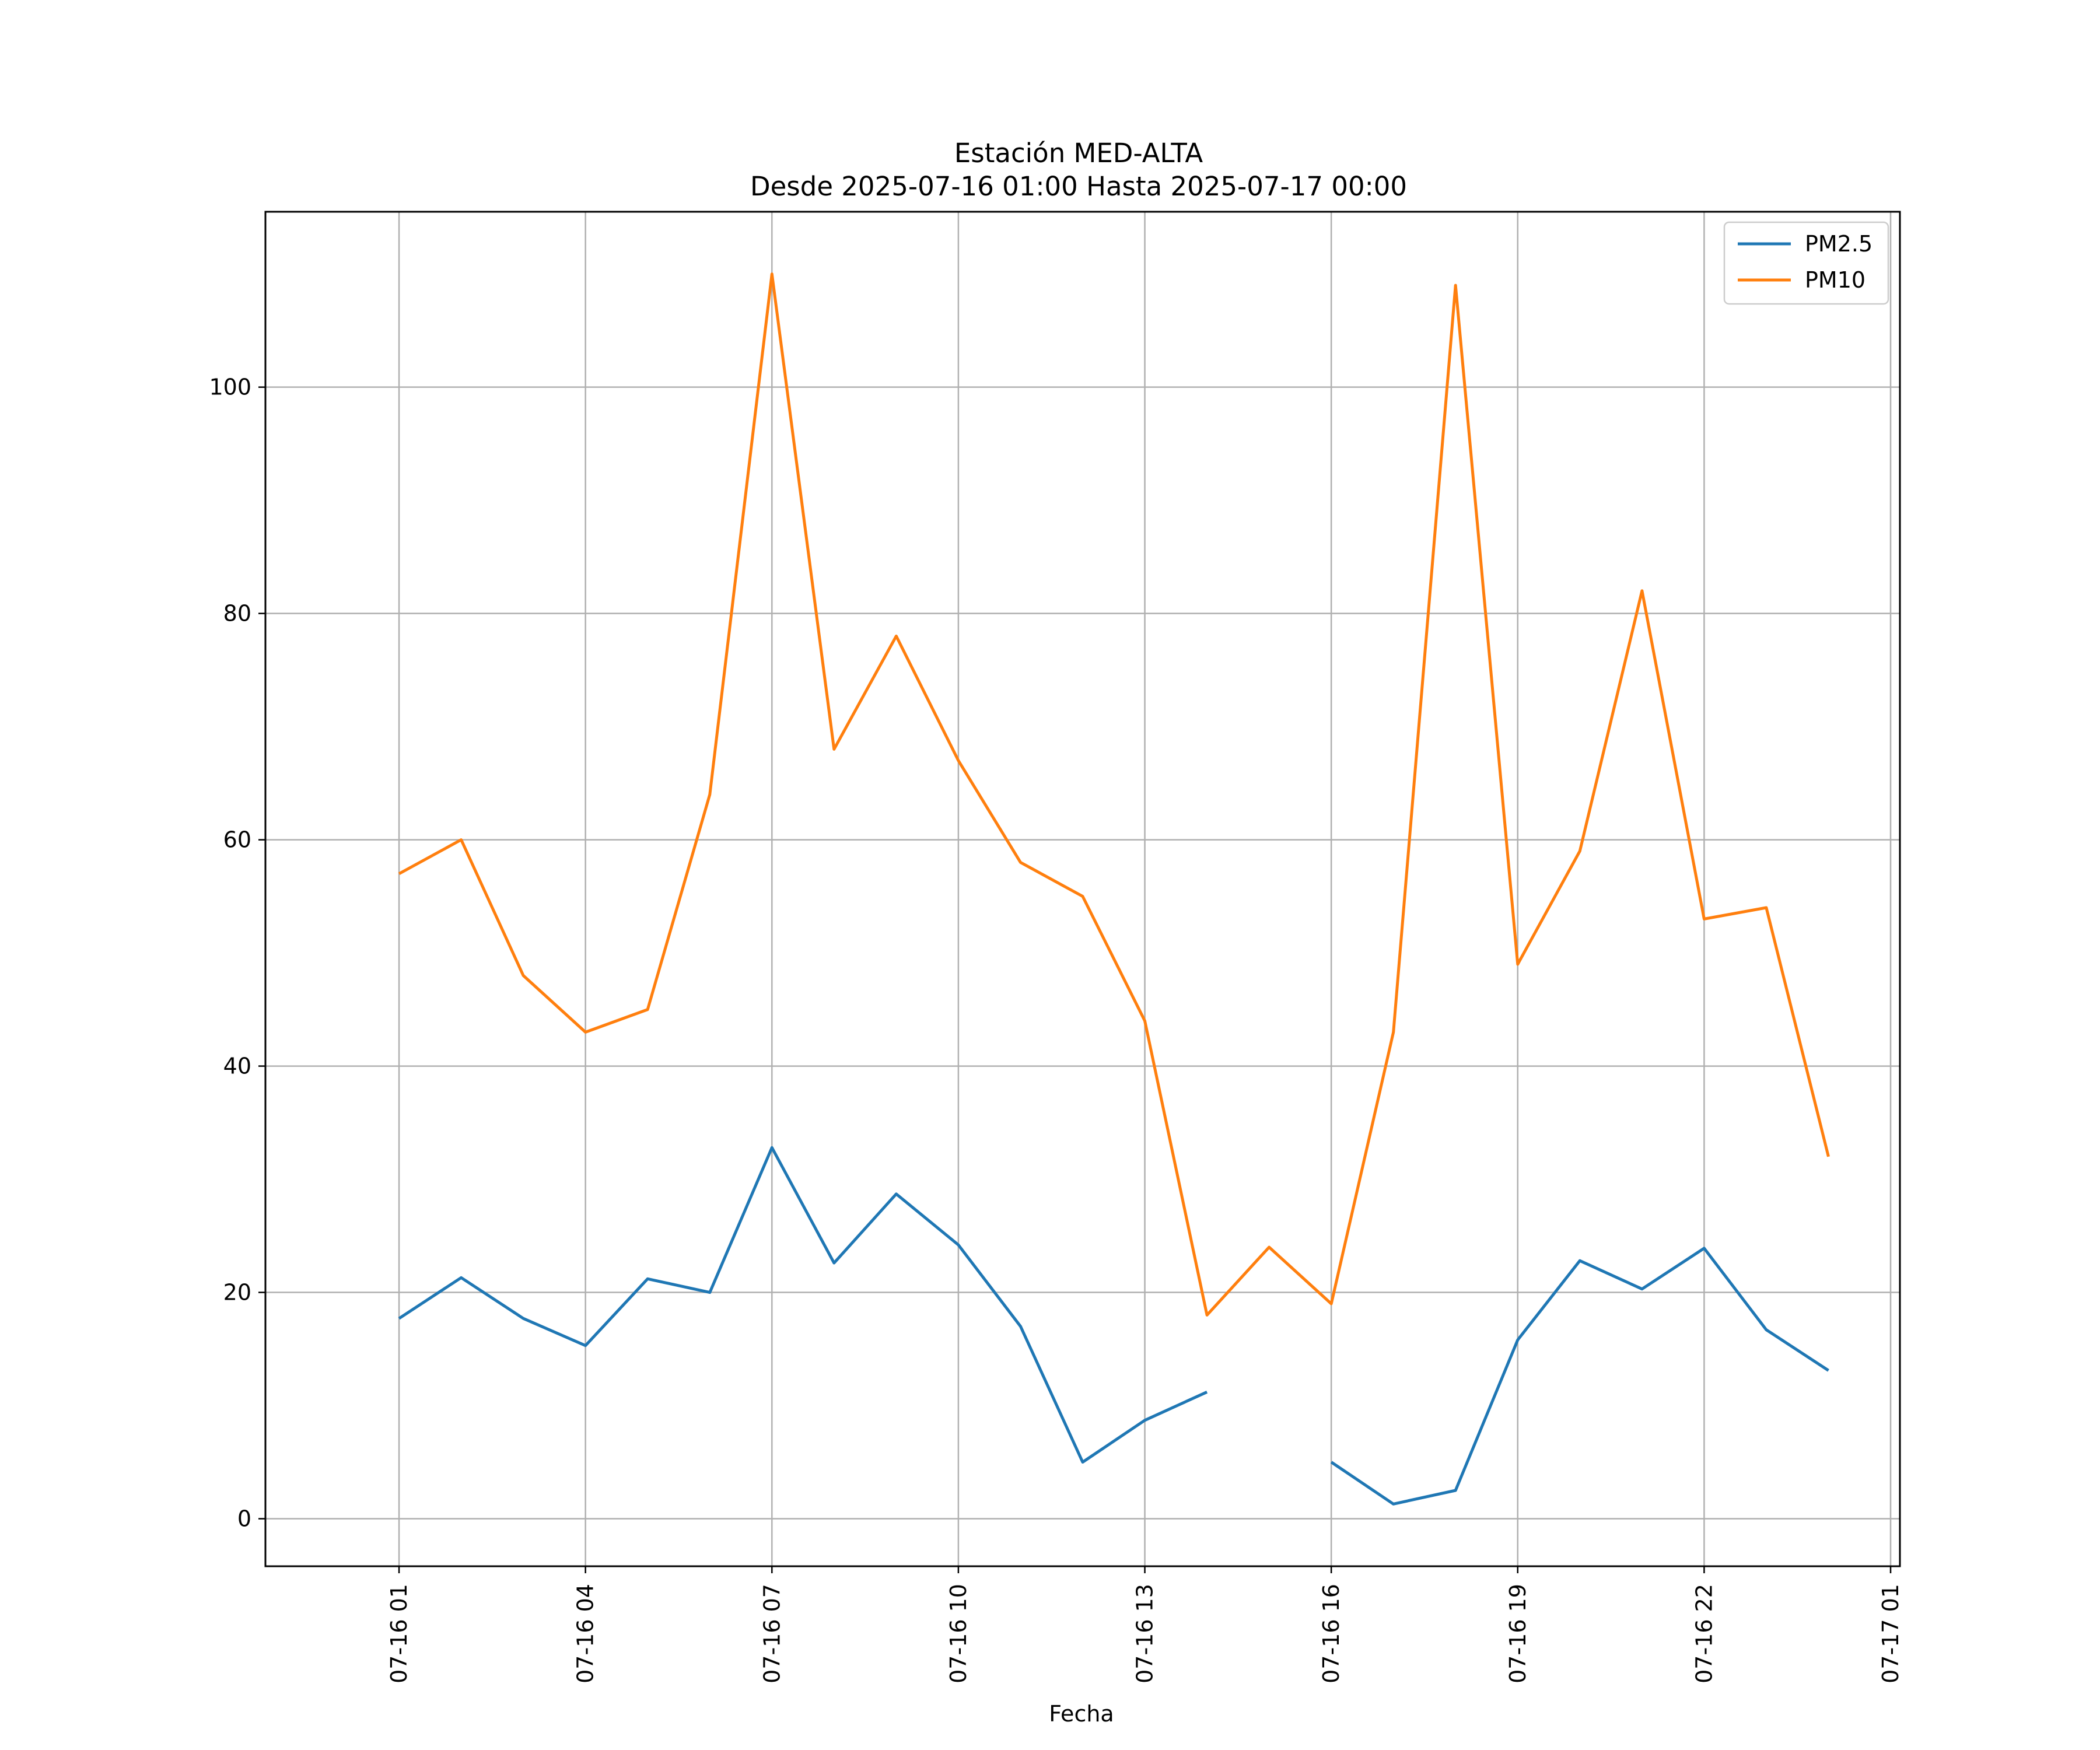  Describe the element at coordinates (237, 613) in the screenshot. I see `y-tick-label: 80` at that location.